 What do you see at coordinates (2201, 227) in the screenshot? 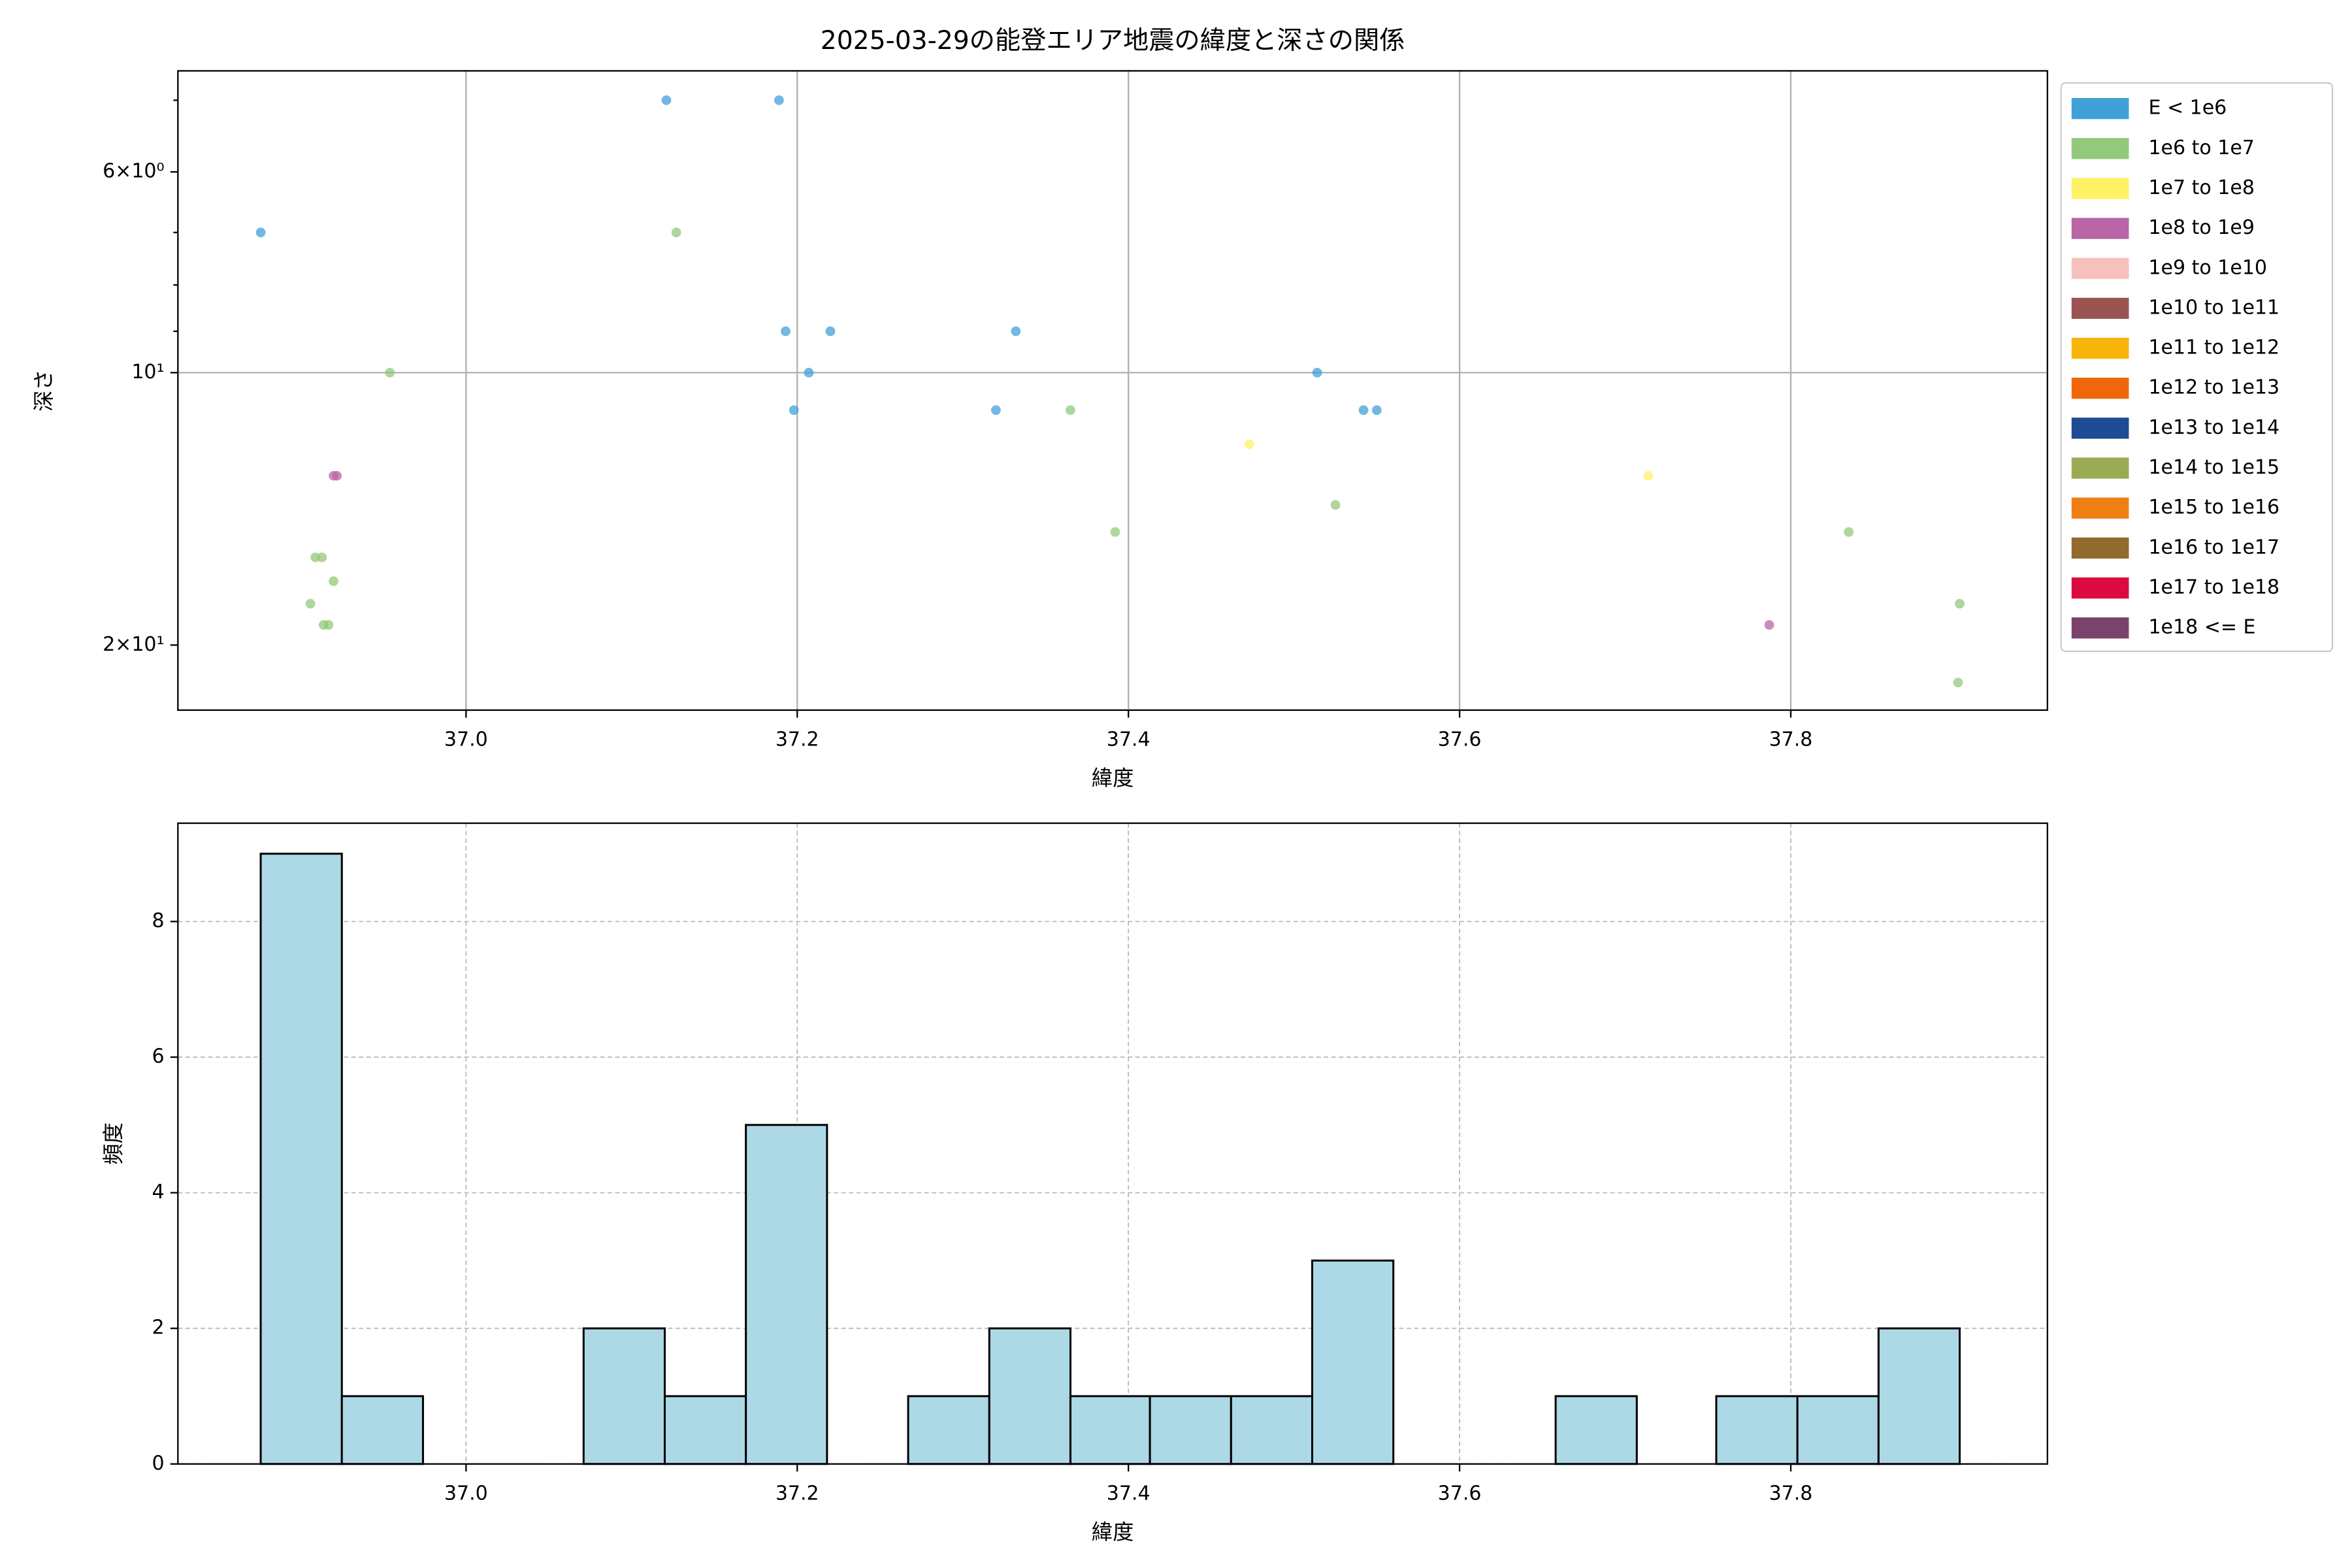
I see `legend-label: 1e8 to 1e9` at bounding box center [2201, 227].